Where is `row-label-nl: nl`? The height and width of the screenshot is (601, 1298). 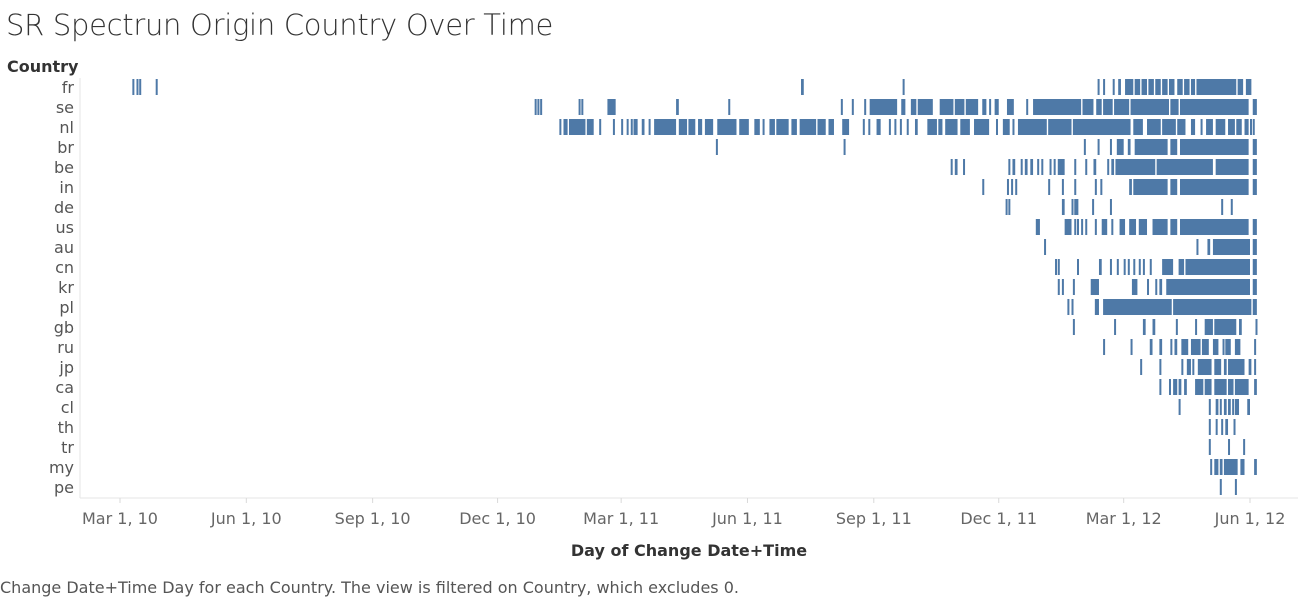 row-label-nl: nl is located at coordinates (66, 127).